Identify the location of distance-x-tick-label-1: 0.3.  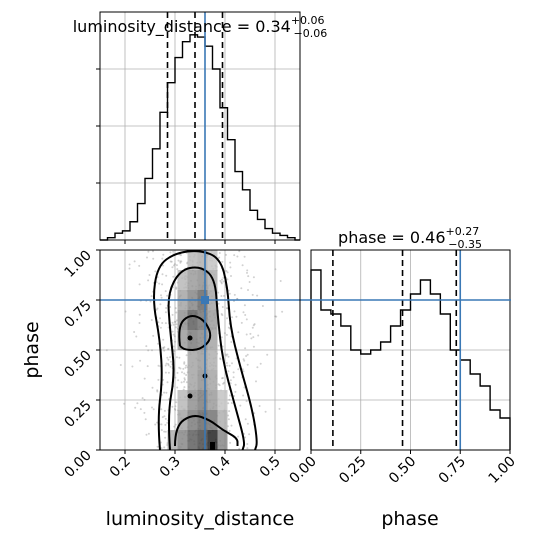
(170, 467).